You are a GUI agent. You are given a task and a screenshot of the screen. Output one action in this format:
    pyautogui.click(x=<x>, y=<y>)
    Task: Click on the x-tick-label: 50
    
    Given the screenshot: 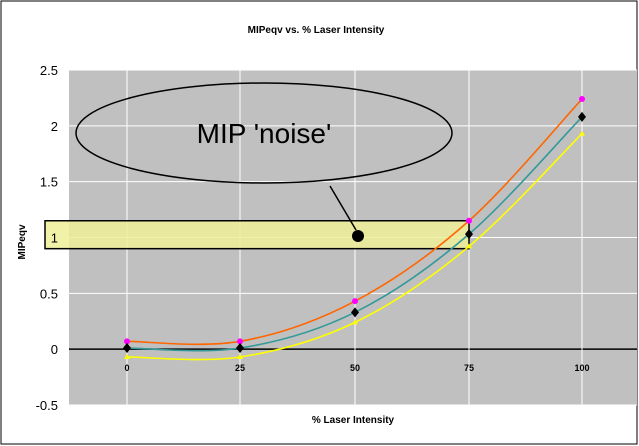 What is the action you would take?
    pyautogui.click(x=355, y=368)
    